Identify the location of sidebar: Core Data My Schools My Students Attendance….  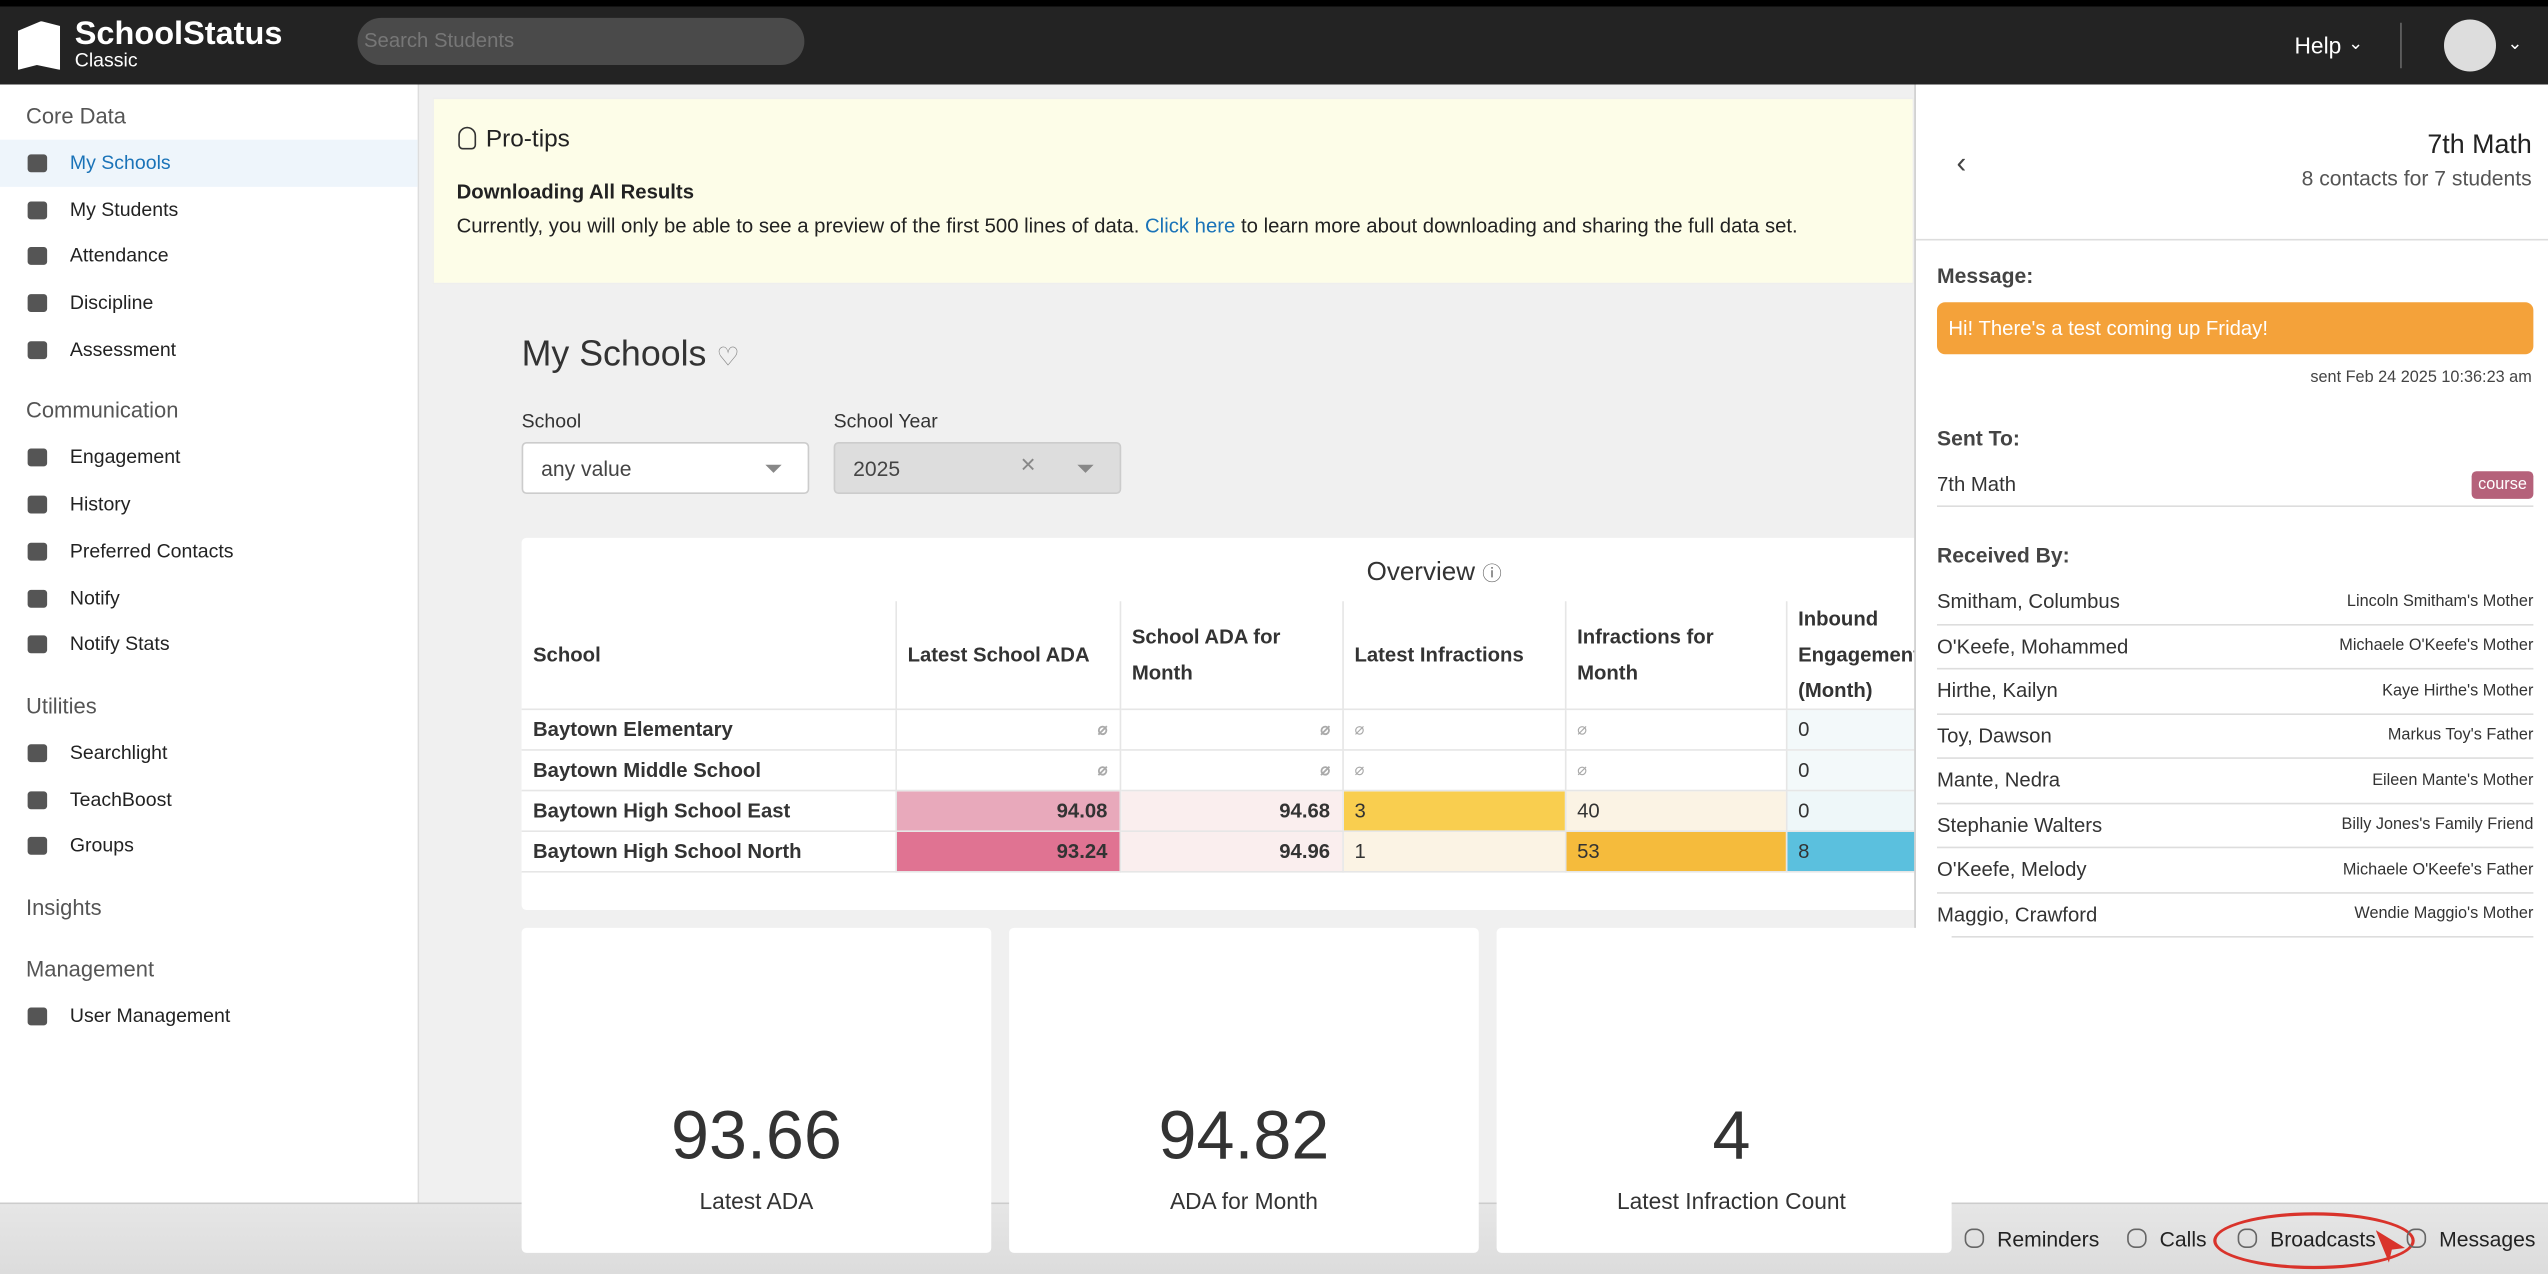
(210, 643).